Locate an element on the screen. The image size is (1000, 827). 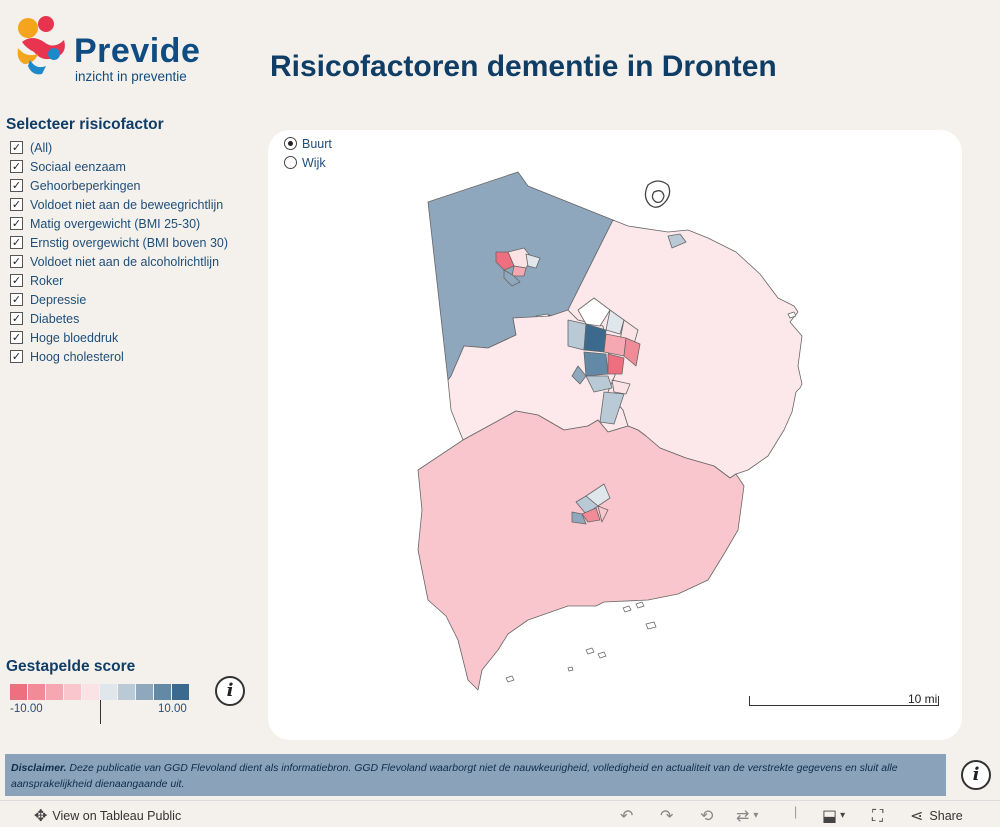
color-legend is located at coordinates (100, 692).